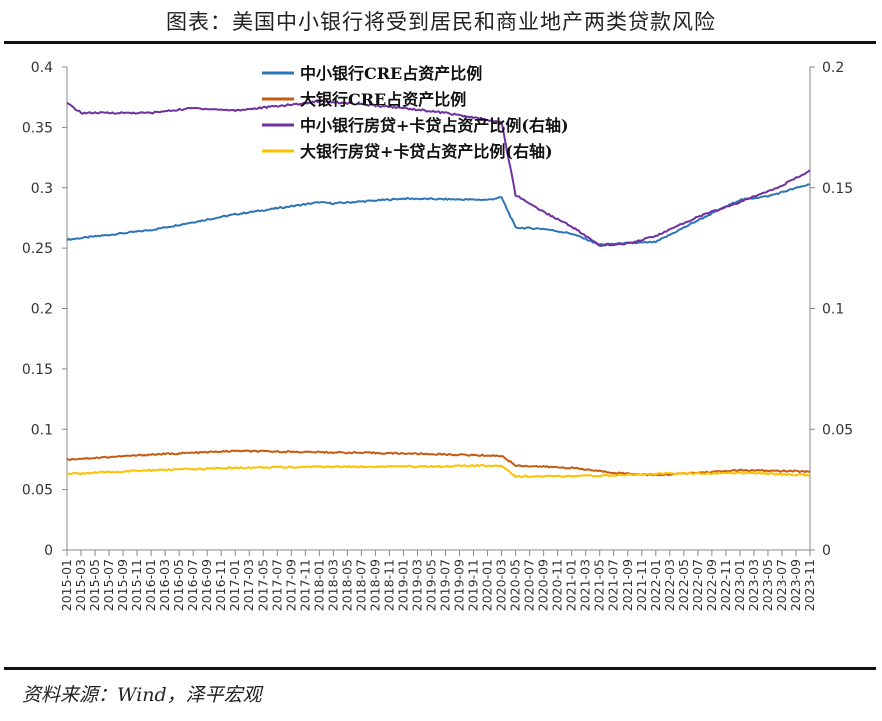 This screenshot has width=882, height=721. I want to click on y-left-tick-label: 0.35, so click(37, 128).